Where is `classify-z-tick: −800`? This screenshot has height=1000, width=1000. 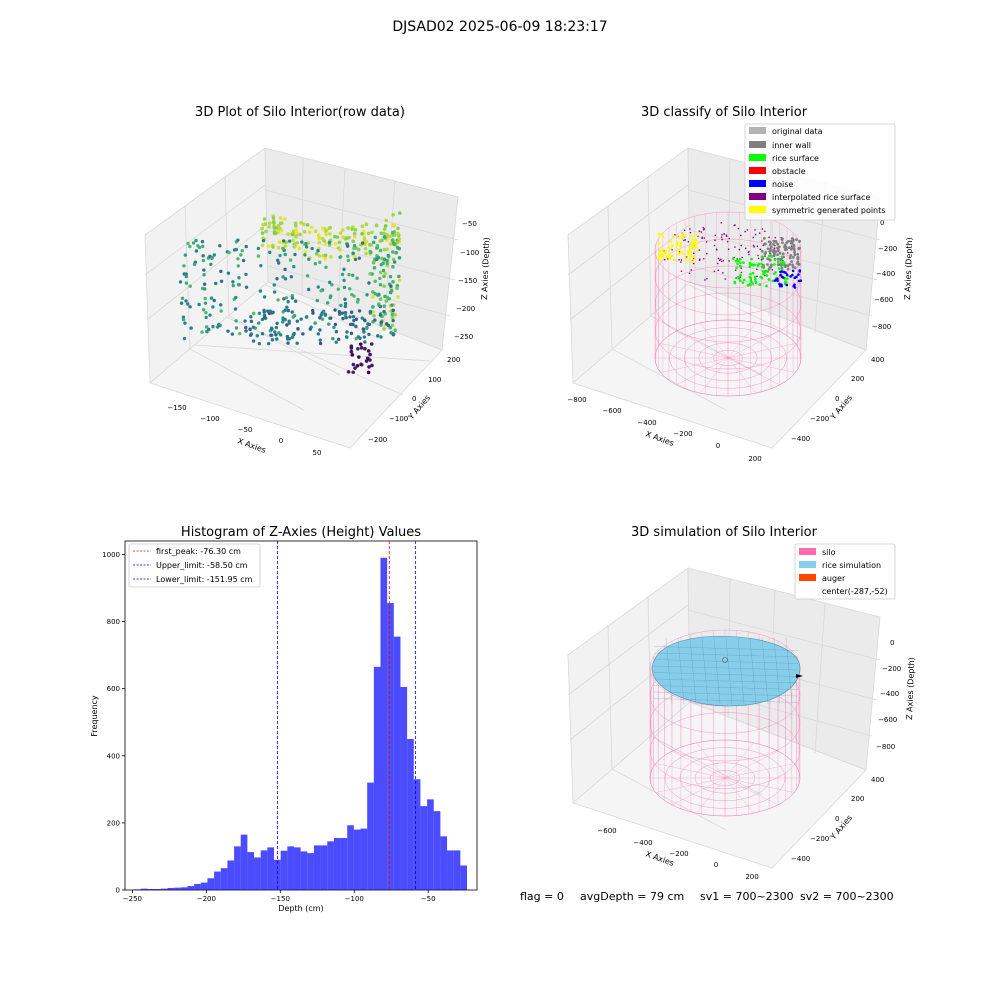 classify-z-tick: −800 is located at coordinates (881, 327).